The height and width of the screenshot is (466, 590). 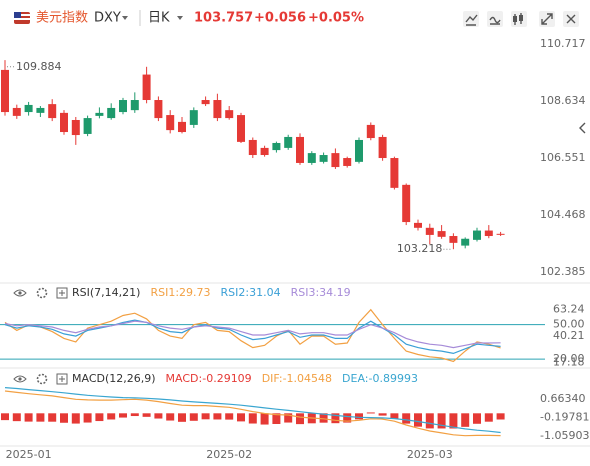 What do you see at coordinates (223, 18) in the screenshot?
I see `price: 103.757` at bounding box center [223, 18].